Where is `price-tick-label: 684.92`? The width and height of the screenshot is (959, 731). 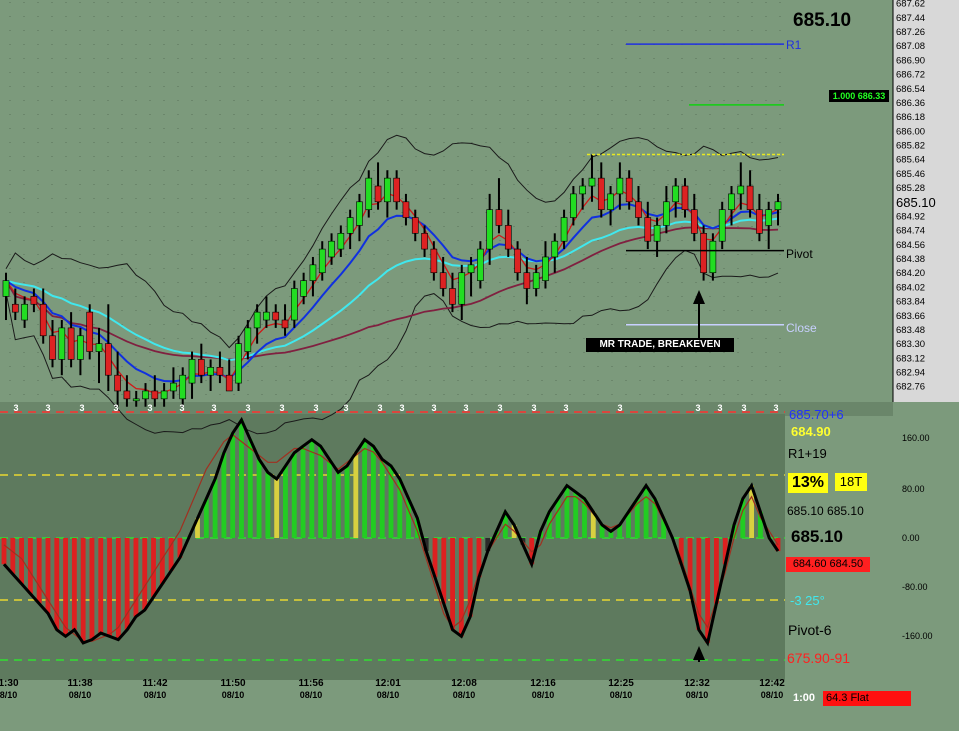 price-tick-label: 684.92 is located at coordinates (910, 216).